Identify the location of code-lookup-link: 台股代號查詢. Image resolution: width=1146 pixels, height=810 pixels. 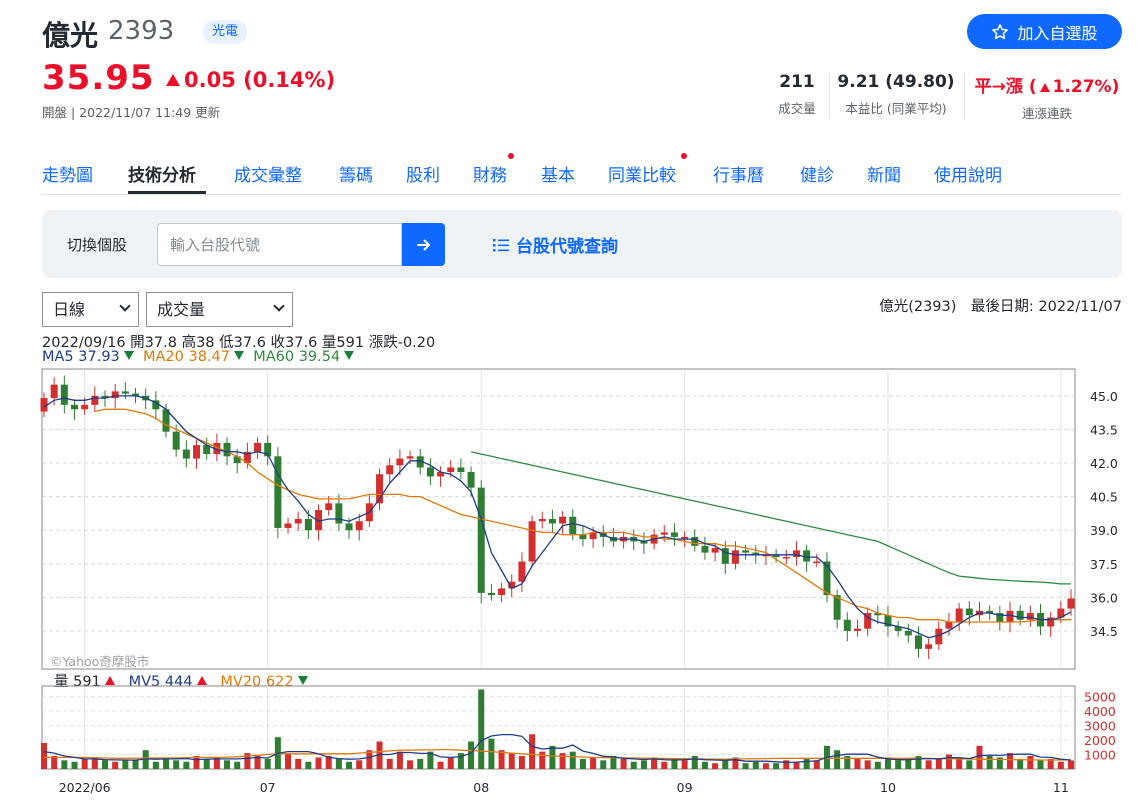
(555, 244).